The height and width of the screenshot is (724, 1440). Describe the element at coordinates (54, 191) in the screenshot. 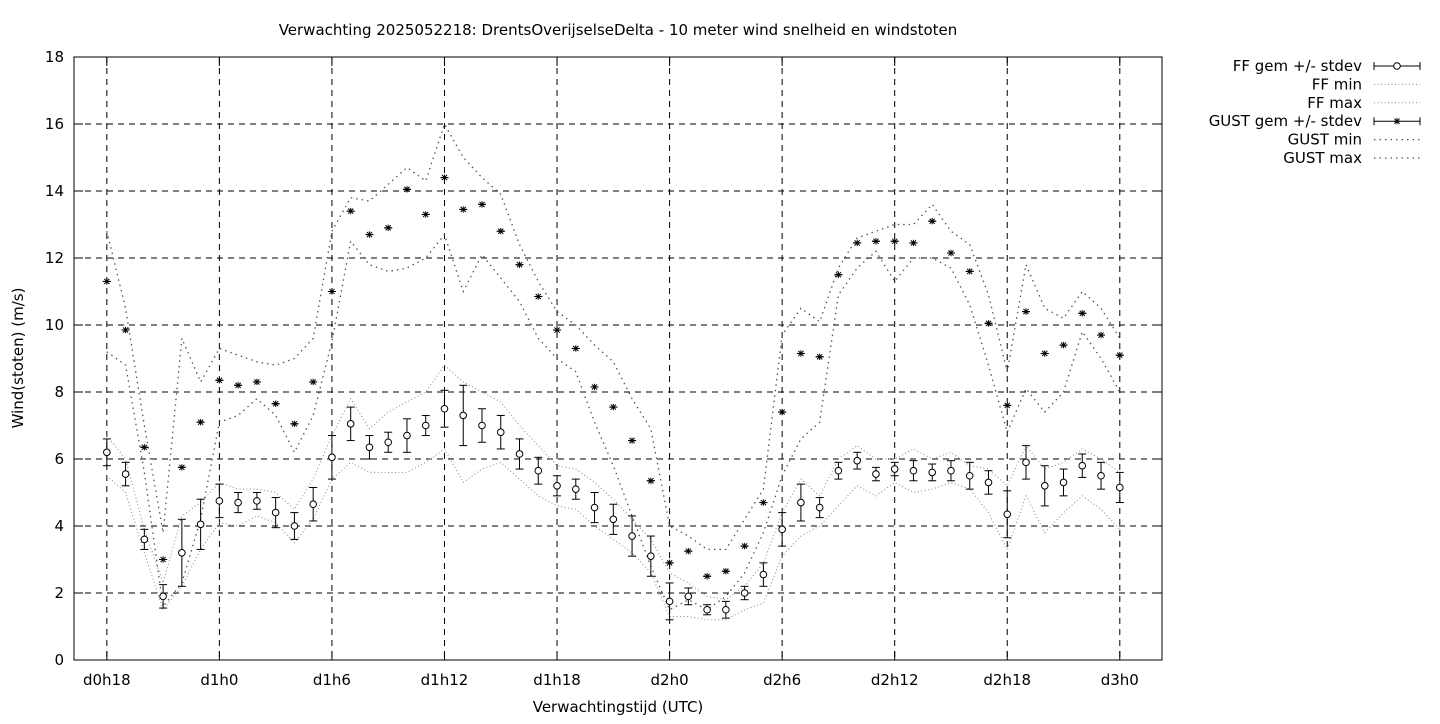

I see `y-tick-label: 14` at that location.